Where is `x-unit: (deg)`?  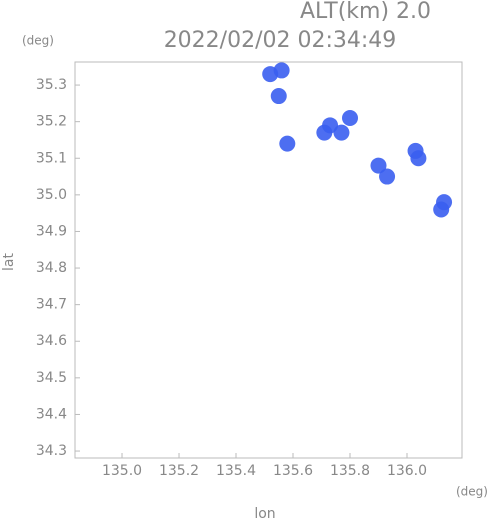
x-unit: (deg) is located at coordinates (472, 492).